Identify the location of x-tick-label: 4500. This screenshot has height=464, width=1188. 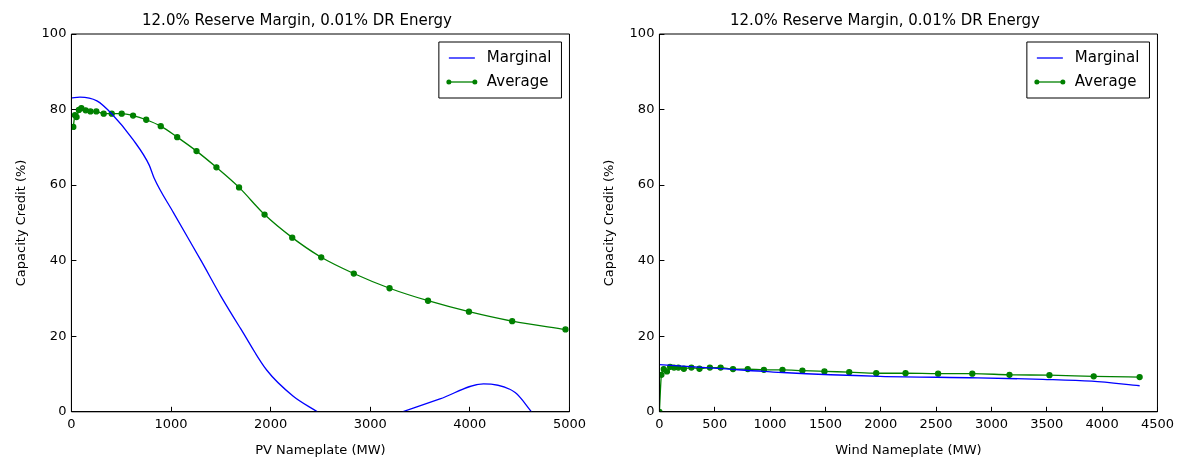
(1157, 423).